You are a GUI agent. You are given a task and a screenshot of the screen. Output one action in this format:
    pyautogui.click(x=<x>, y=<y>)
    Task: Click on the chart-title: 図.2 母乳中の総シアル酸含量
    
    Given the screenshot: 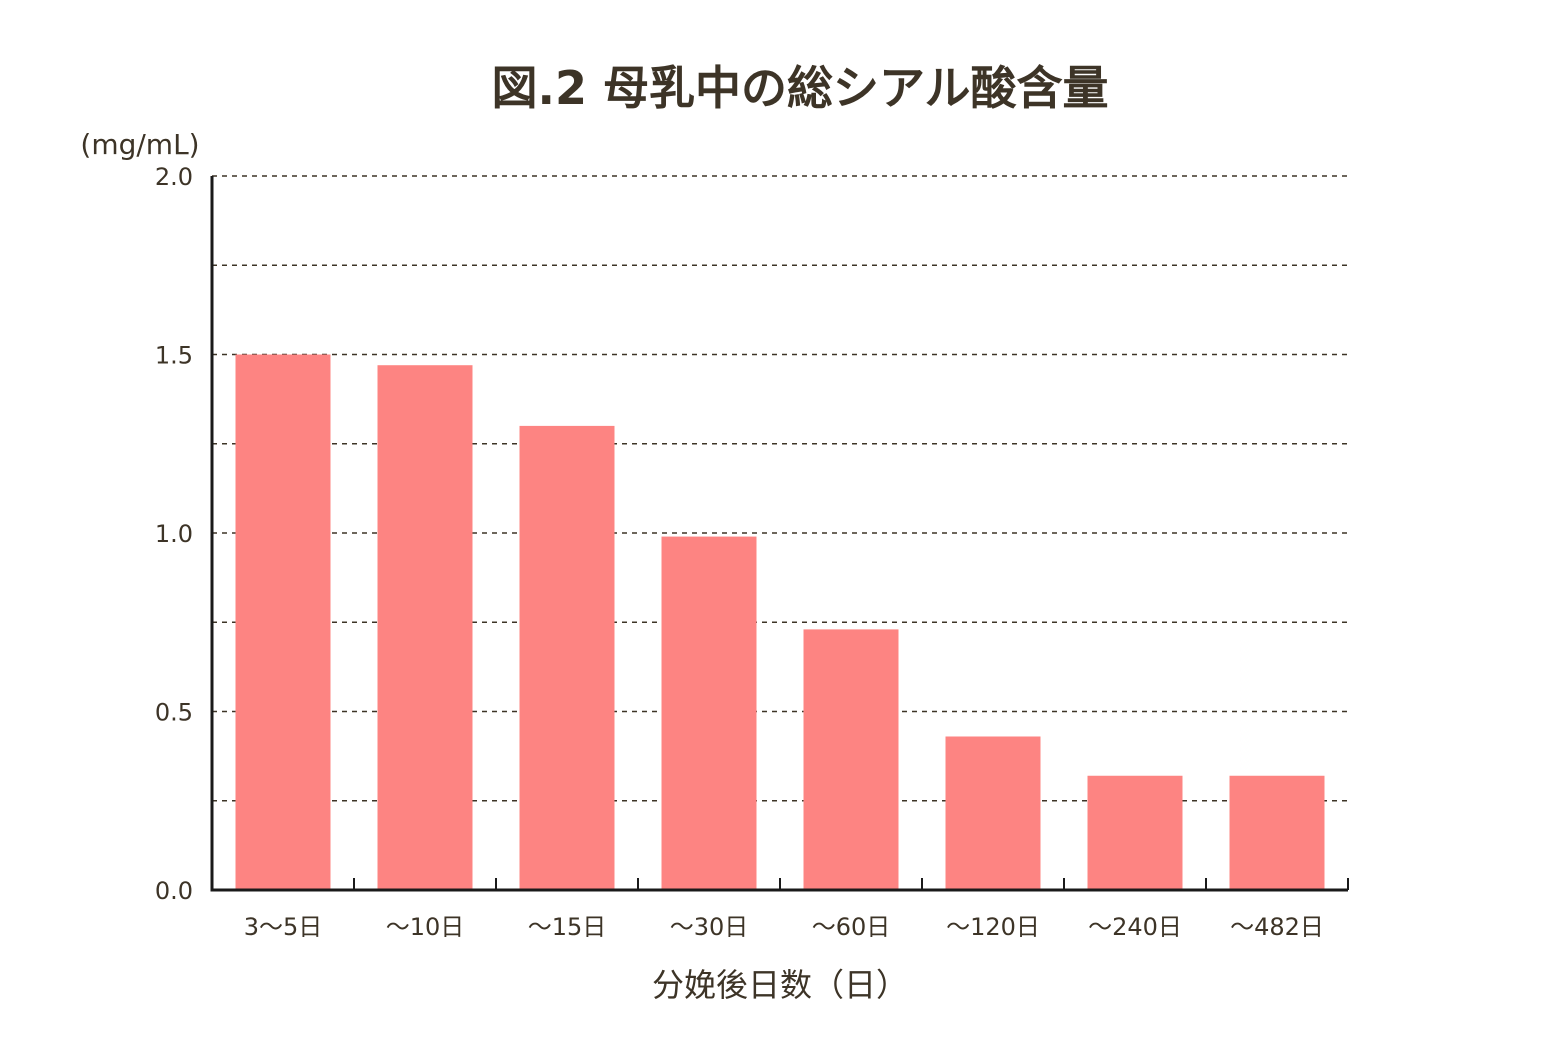 What is the action you would take?
    pyautogui.click(x=799, y=88)
    